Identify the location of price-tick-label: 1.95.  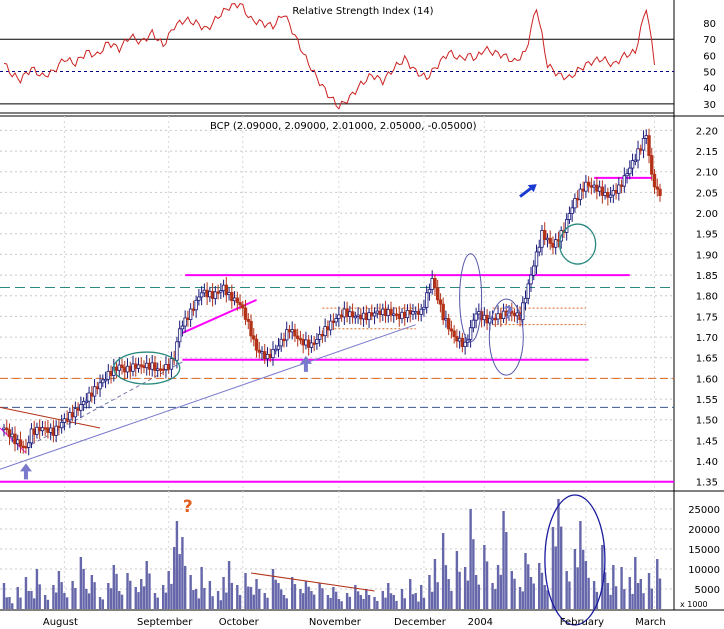
(707, 235).